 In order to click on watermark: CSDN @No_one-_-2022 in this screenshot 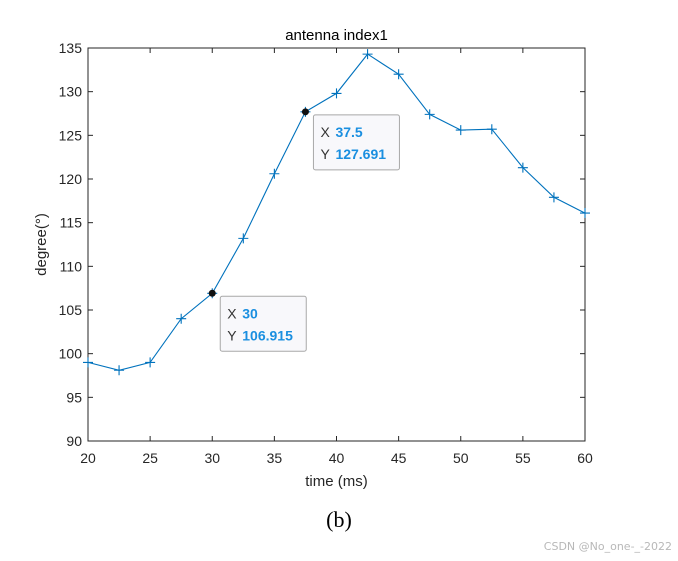, I will do `click(607, 546)`.